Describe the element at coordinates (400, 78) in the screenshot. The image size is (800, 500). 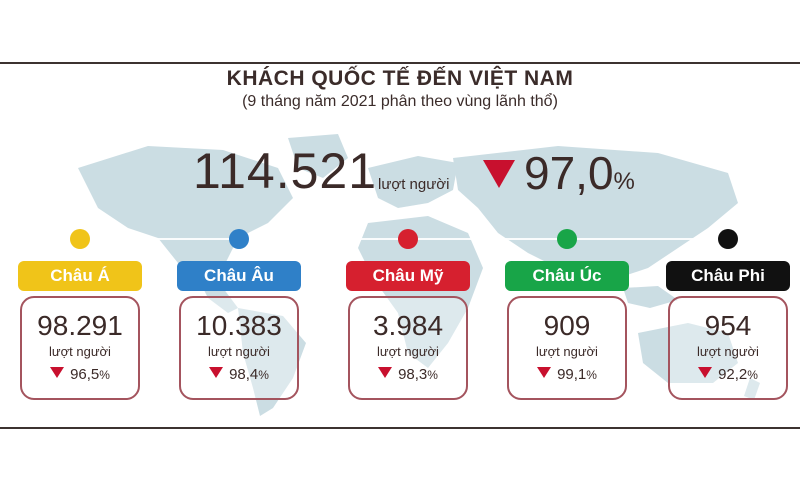
I see `page-title: KHÁCH QUỐC TẾ ĐẾN VIỆT NAM` at that location.